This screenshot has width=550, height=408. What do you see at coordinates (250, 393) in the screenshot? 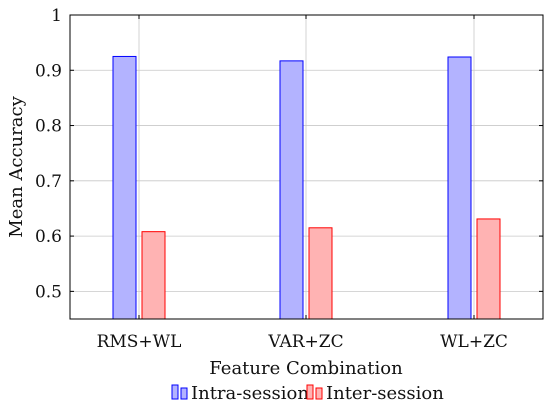
I see `legend-label: Intra-session` at bounding box center [250, 393].